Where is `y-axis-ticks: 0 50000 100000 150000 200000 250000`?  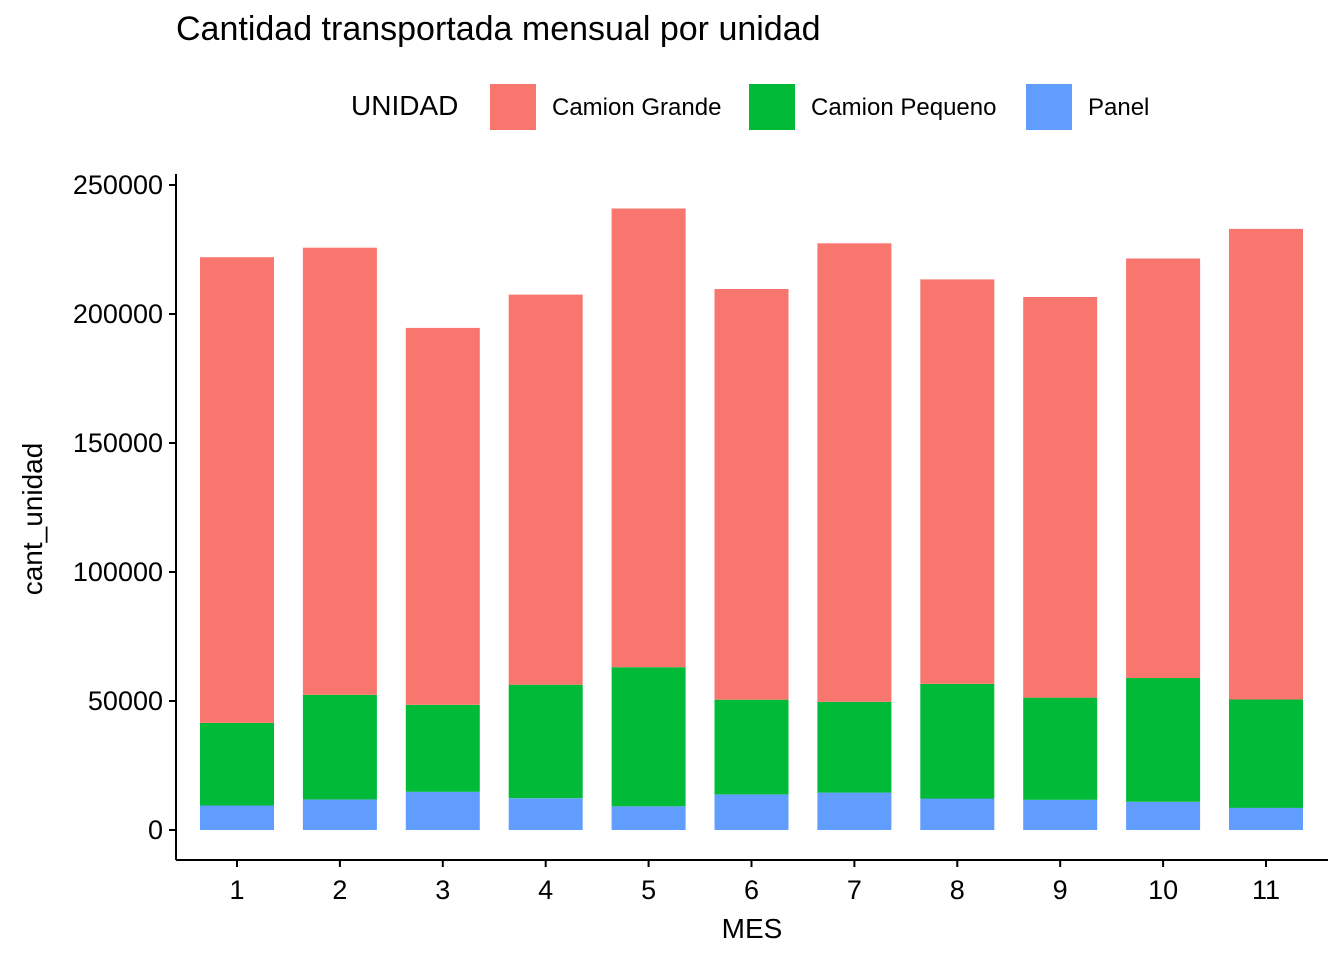 y-axis-ticks: 0 50000 100000 150000 200000 250000 is located at coordinates (124, 507).